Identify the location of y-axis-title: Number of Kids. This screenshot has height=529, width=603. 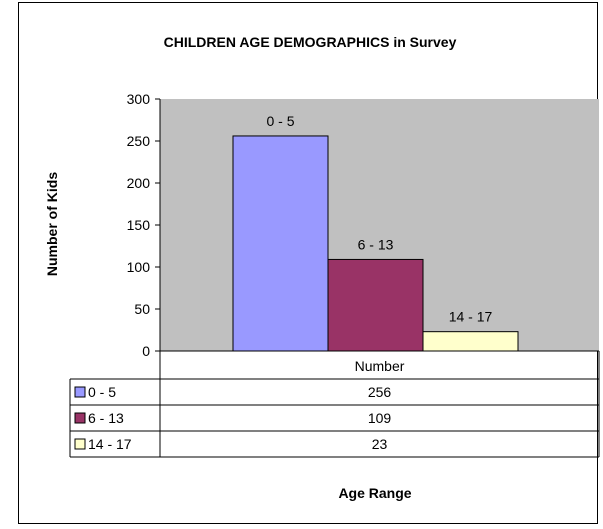
(52, 224).